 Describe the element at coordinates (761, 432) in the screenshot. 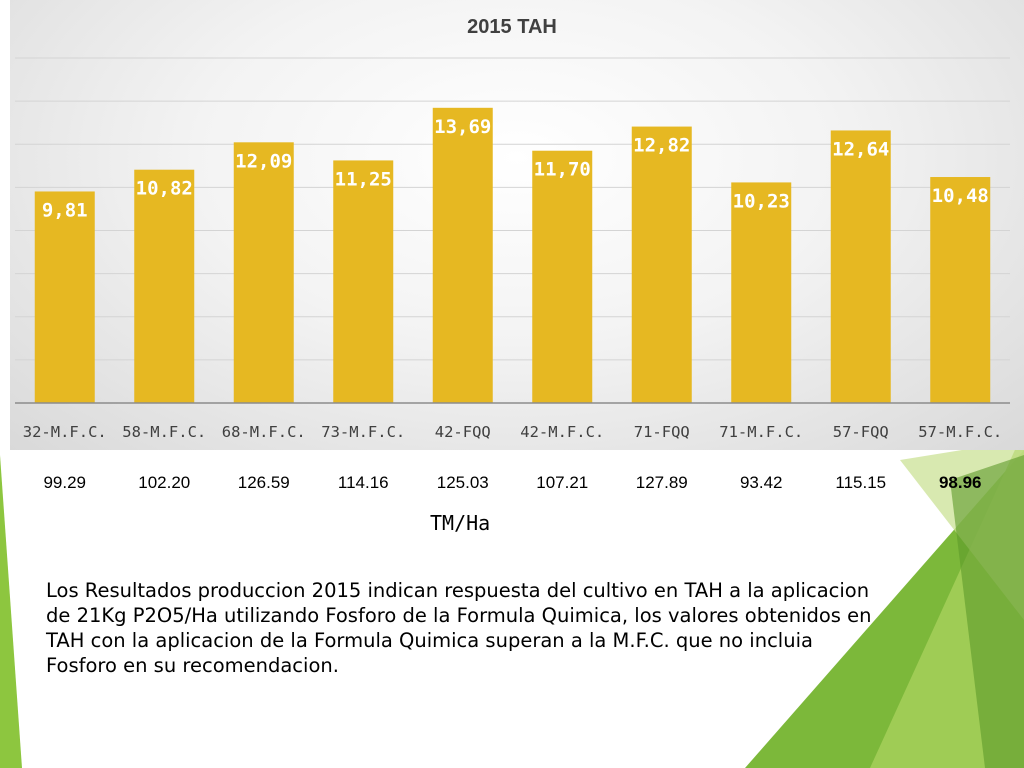

I see `category-label: 71-M.F.C.` at that location.